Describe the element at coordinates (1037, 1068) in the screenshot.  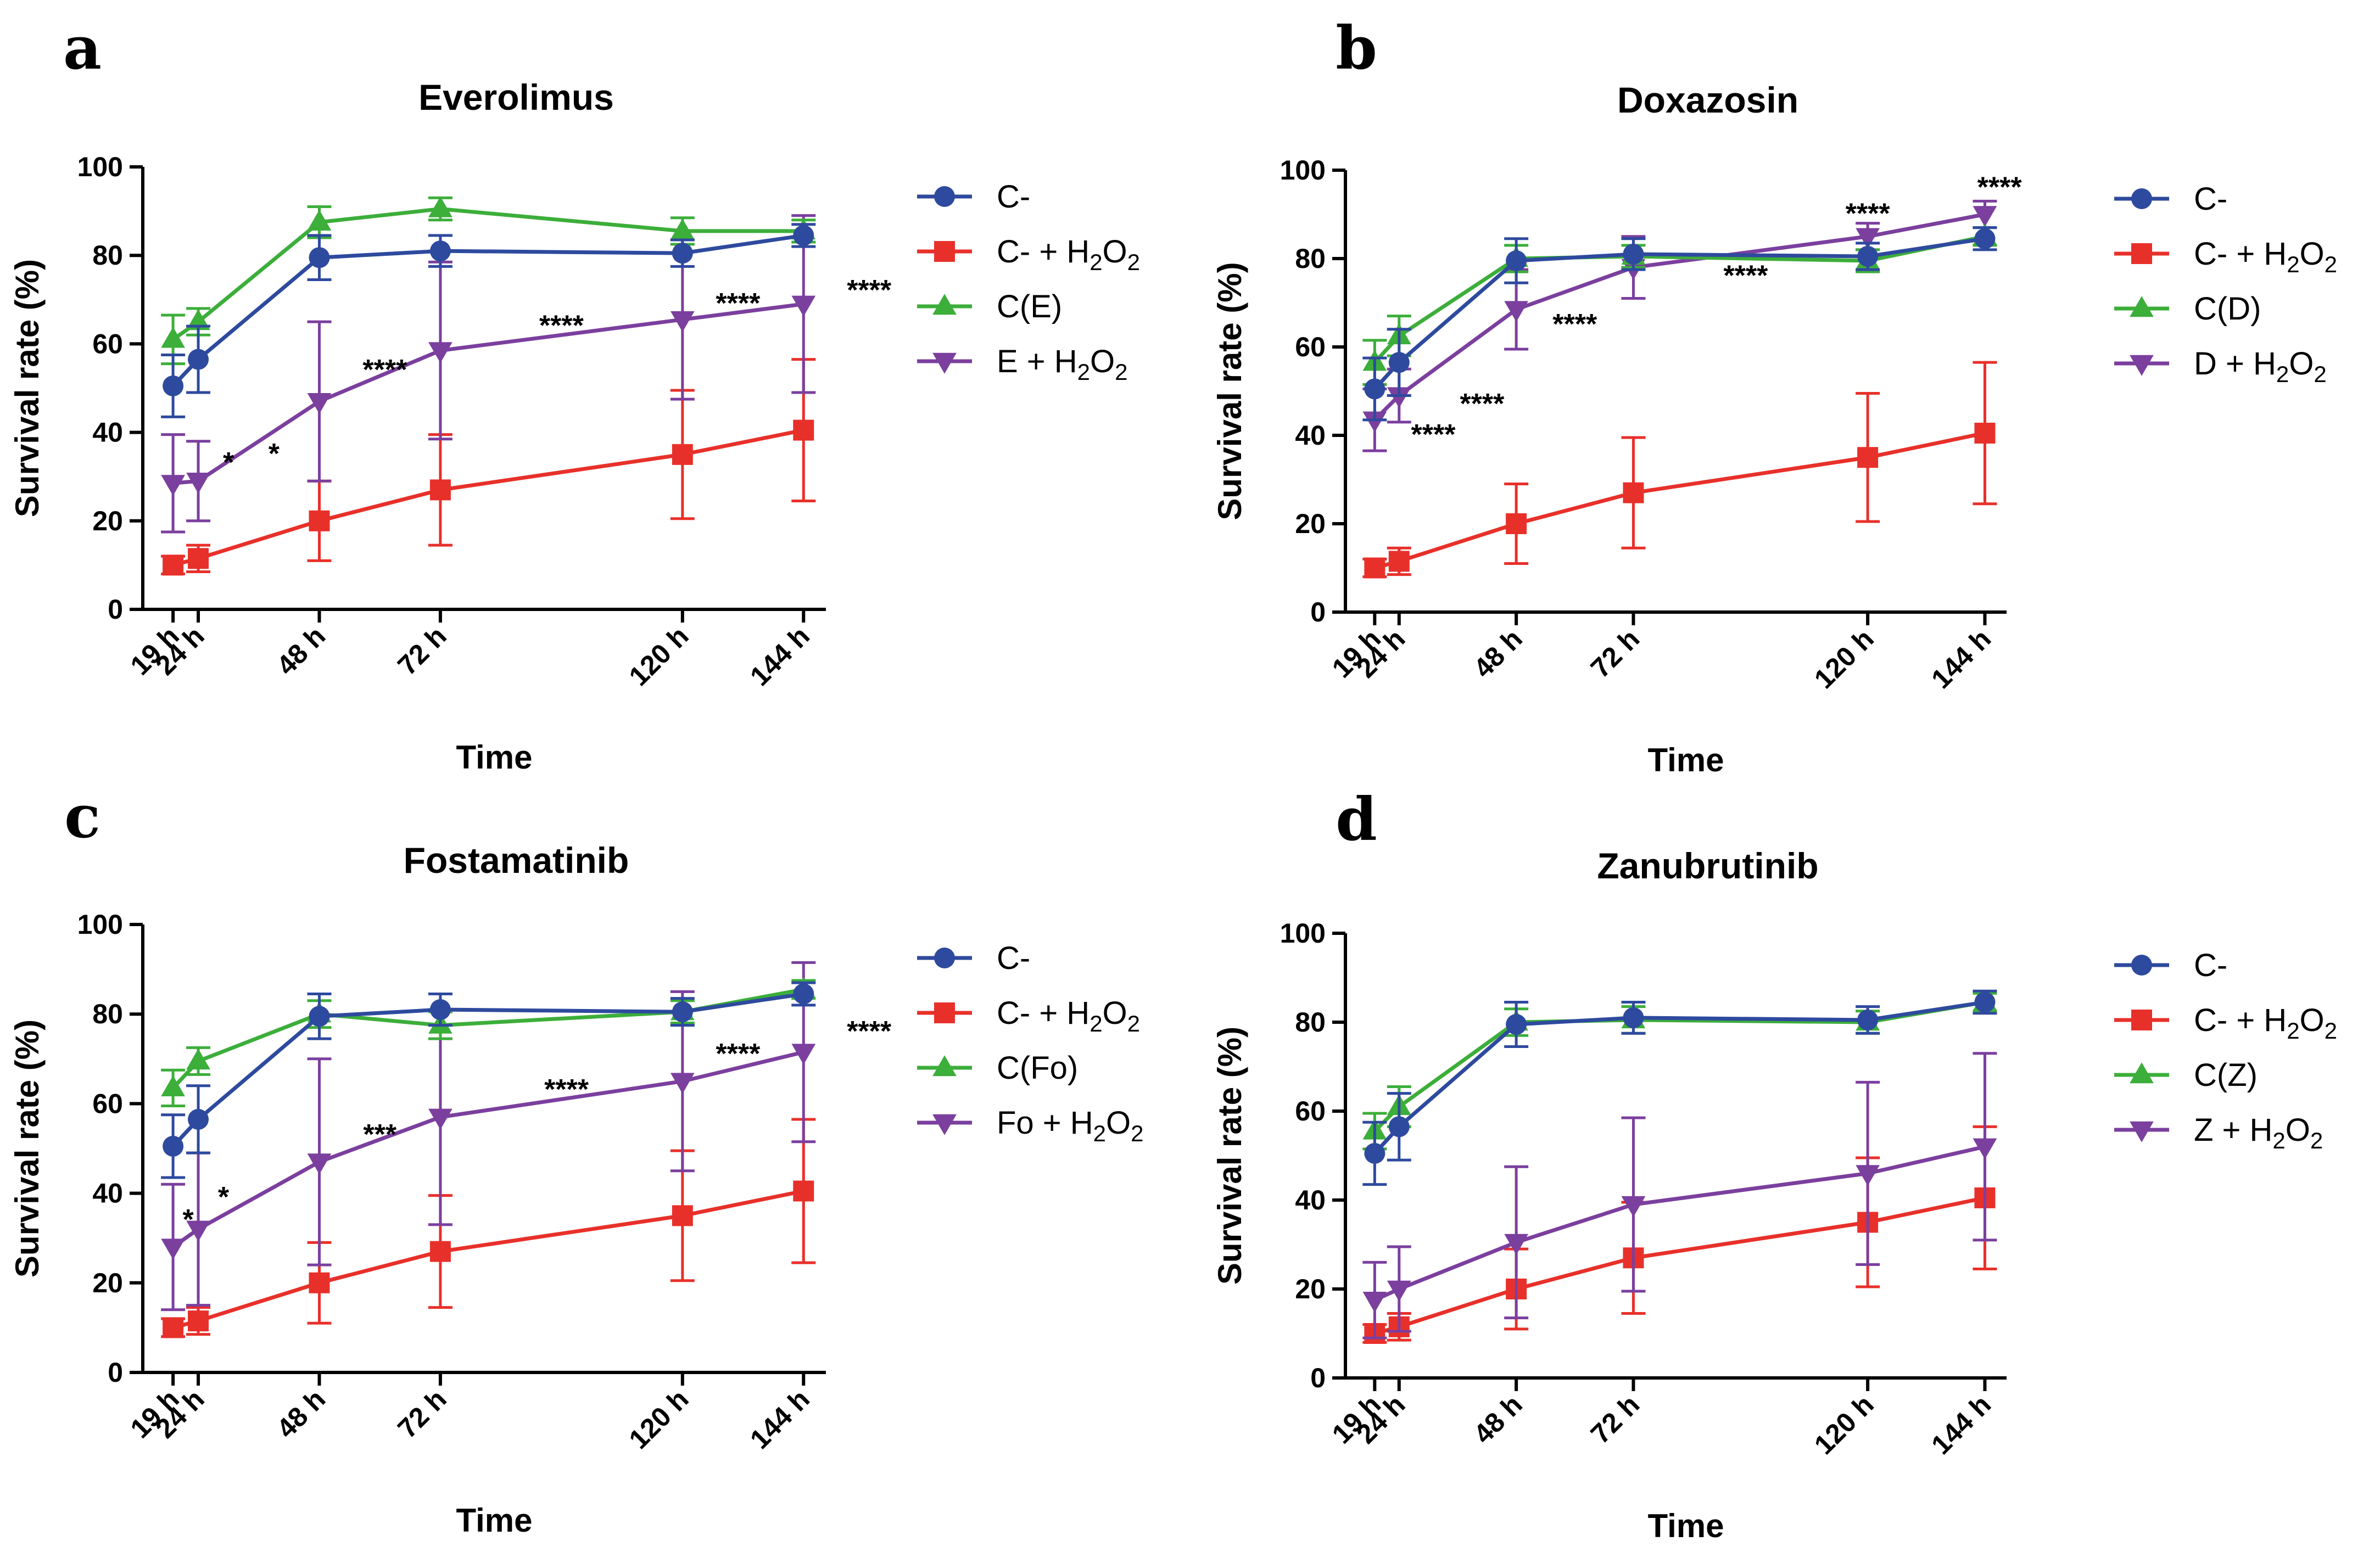
I see `legend-label: C(Fo)` at that location.